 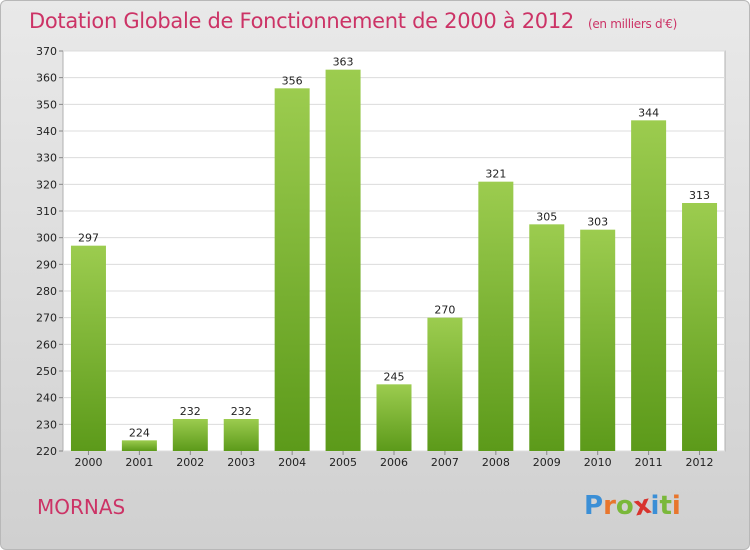 I want to click on logo-letter: P, so click(x=594, y=506).